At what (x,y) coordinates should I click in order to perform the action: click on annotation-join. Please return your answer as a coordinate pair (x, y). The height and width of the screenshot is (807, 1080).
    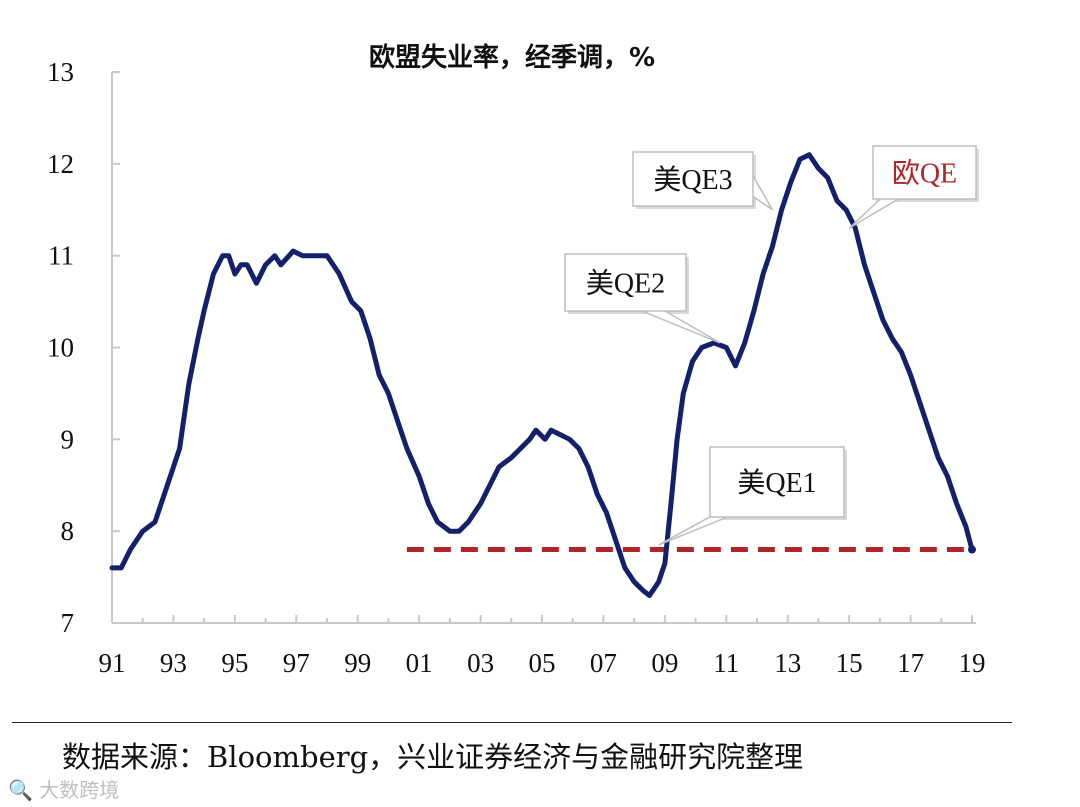
    Looking at the image, I should click on (745, 179).